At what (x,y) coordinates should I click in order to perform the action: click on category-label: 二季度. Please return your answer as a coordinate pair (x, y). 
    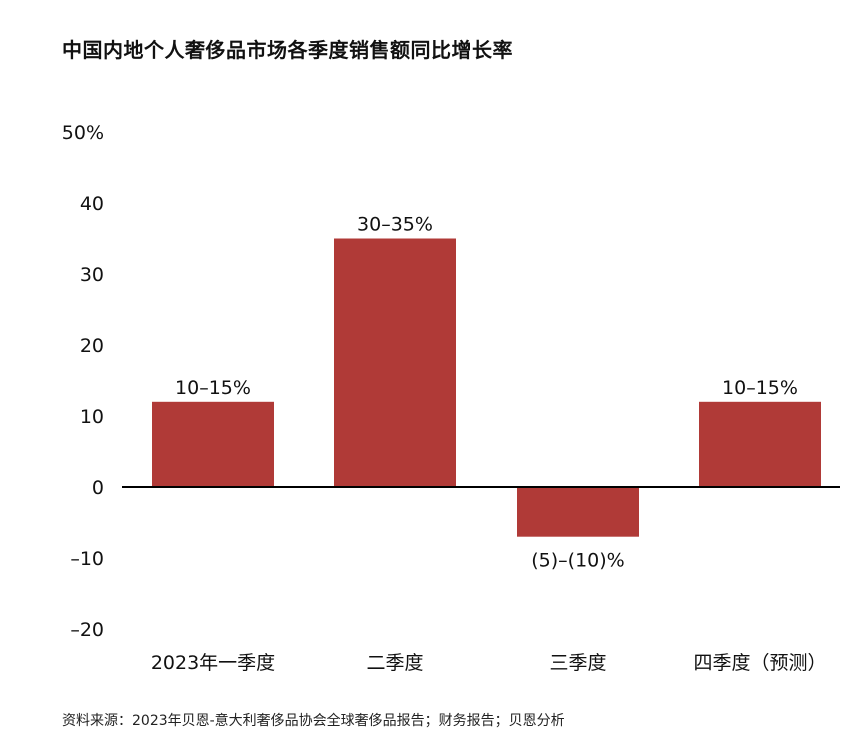
    Looking at the image, I should click on (394, 663).